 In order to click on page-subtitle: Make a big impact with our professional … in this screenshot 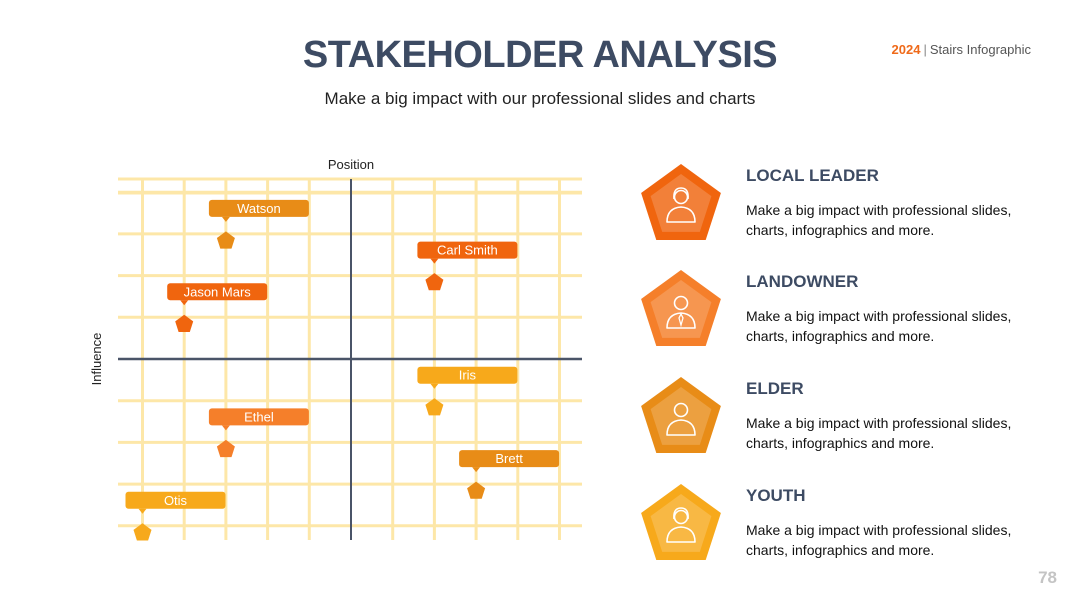, I will do `click(540, 98)`.